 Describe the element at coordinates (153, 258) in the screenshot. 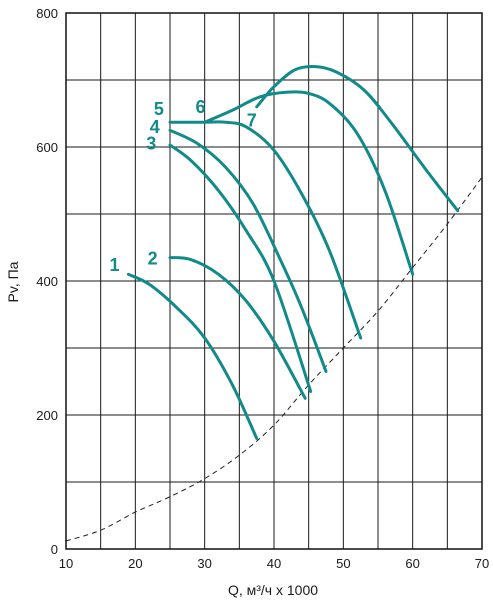

I see `series-label-2: 2` at that location.